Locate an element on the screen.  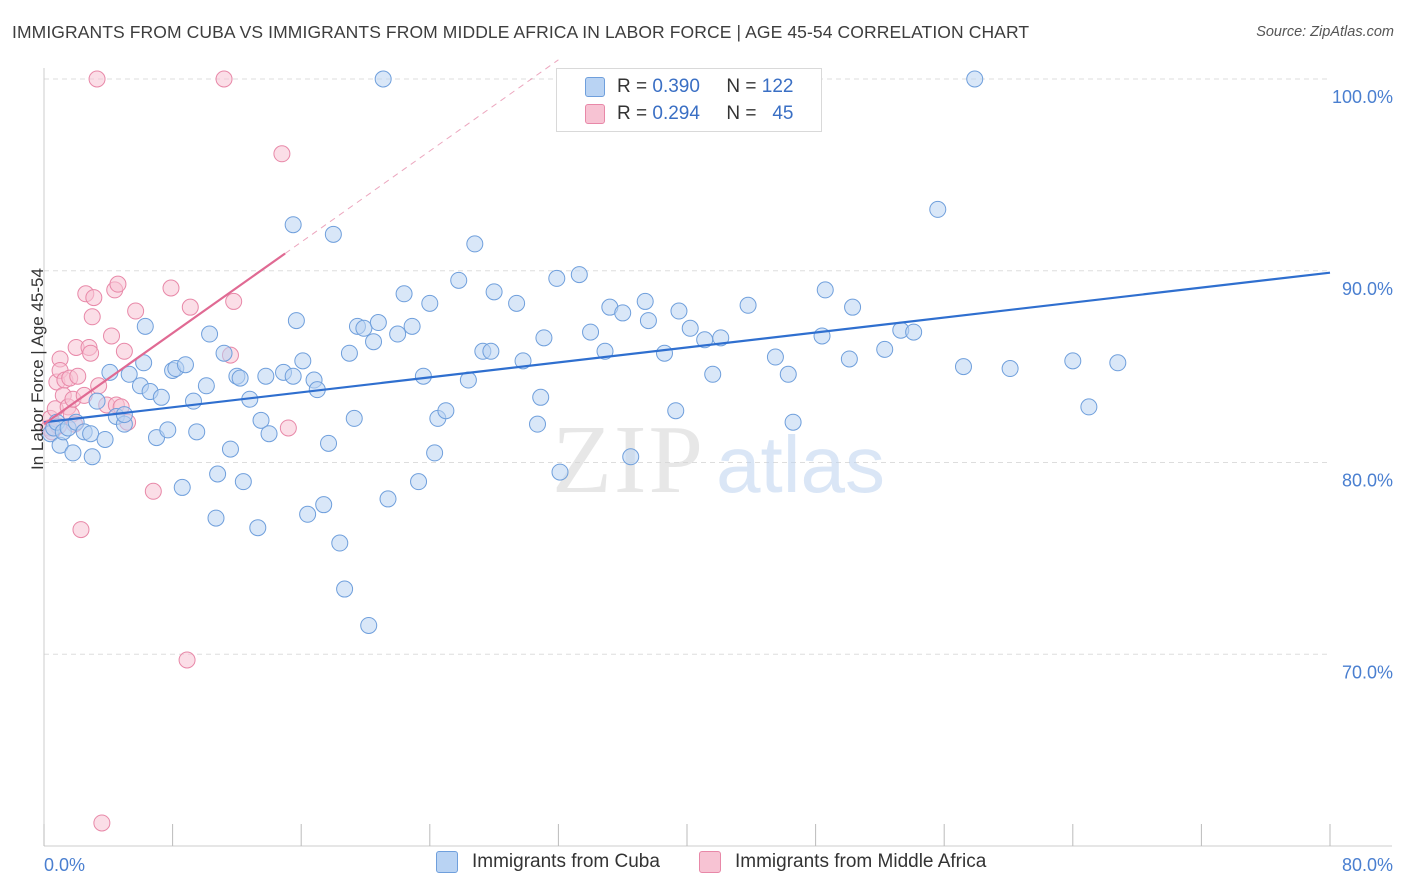
x-tick-label: 80.0% is located at coordinates (1367, 865).